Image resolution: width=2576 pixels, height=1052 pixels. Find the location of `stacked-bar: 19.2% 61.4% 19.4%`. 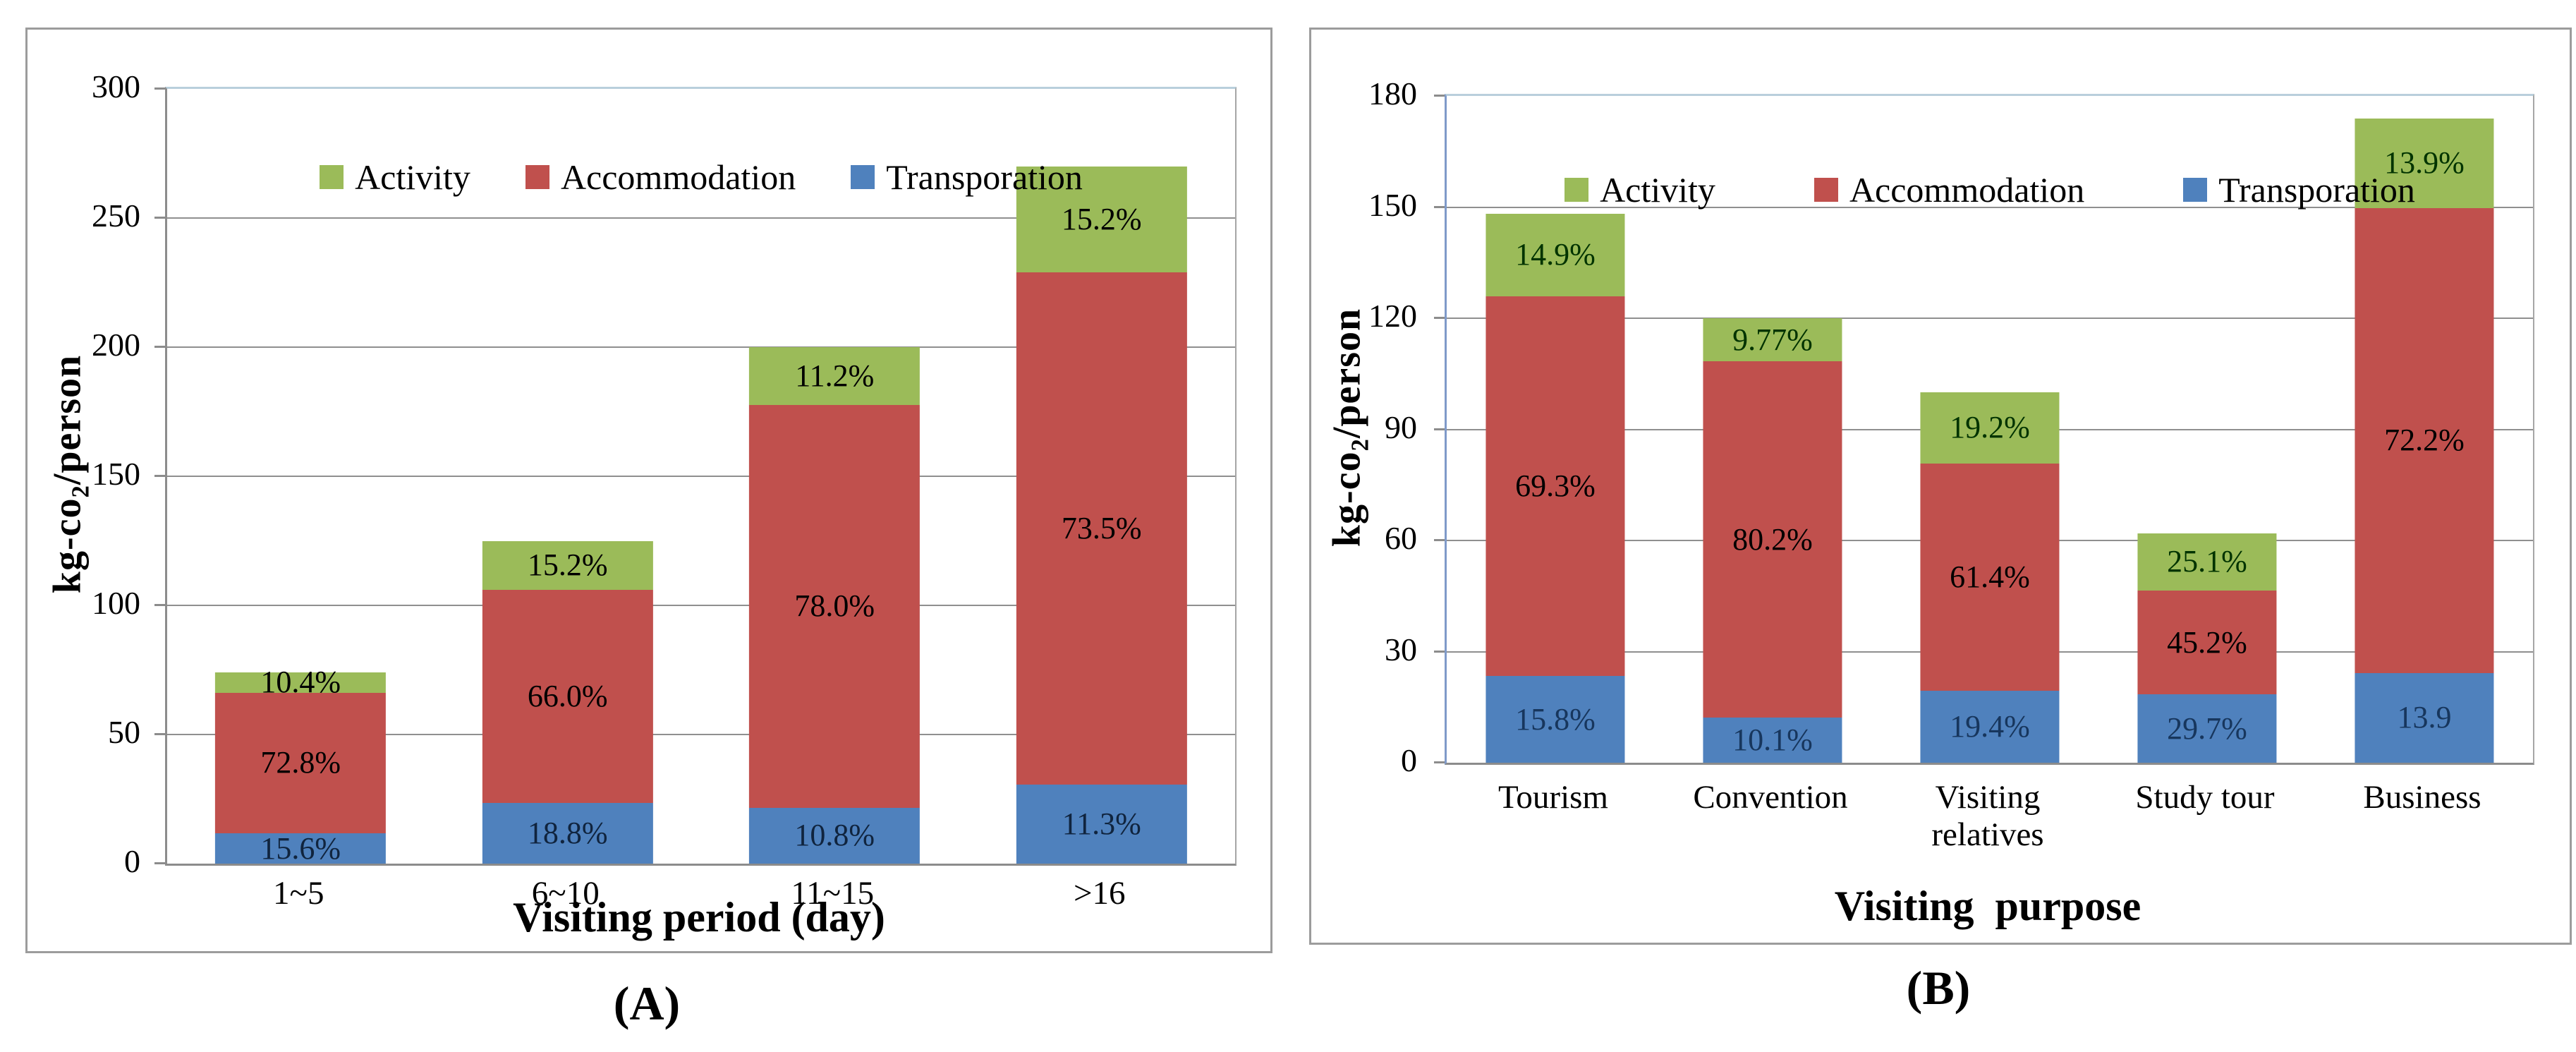

stacked-bar: 19.2% 61.4% 19.4% is located at coordinates (1990, 578).